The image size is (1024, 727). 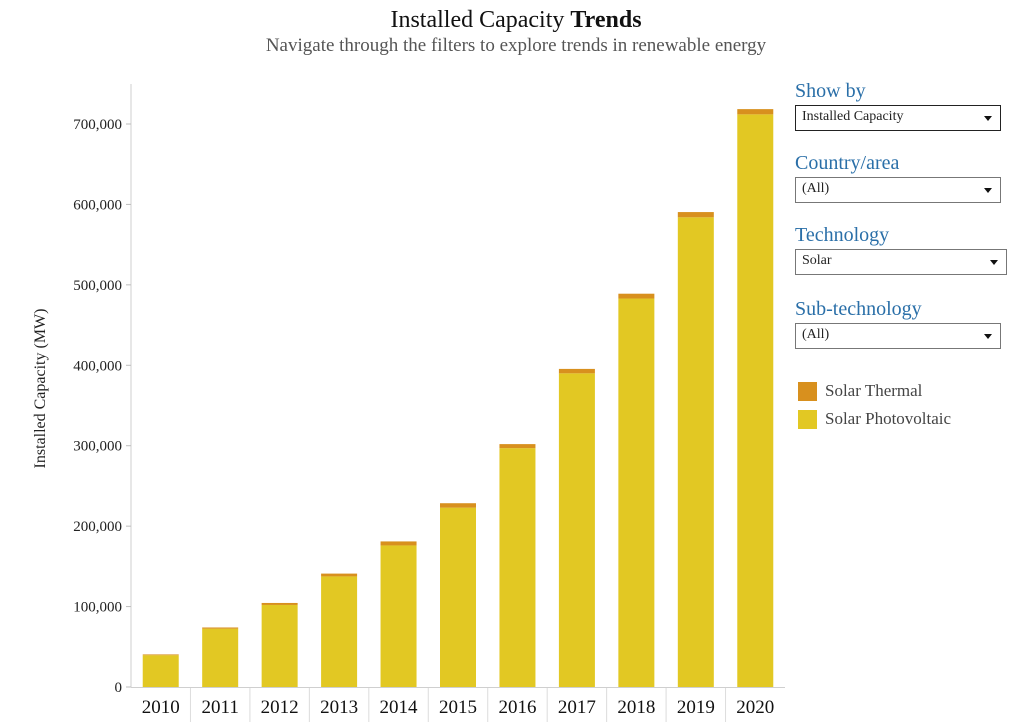 What do you see at coordinates (477, 20) in the screenshot?
I see `title-regular: Installed Capacity` at bounding box center [477, 20].